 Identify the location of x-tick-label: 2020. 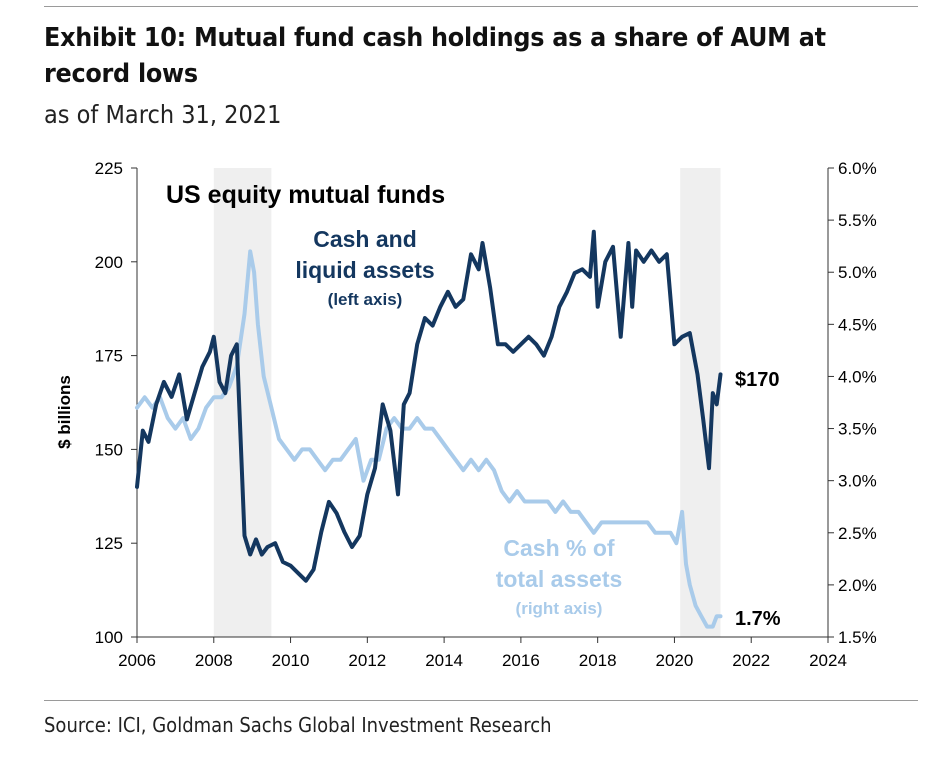
(675, 660).